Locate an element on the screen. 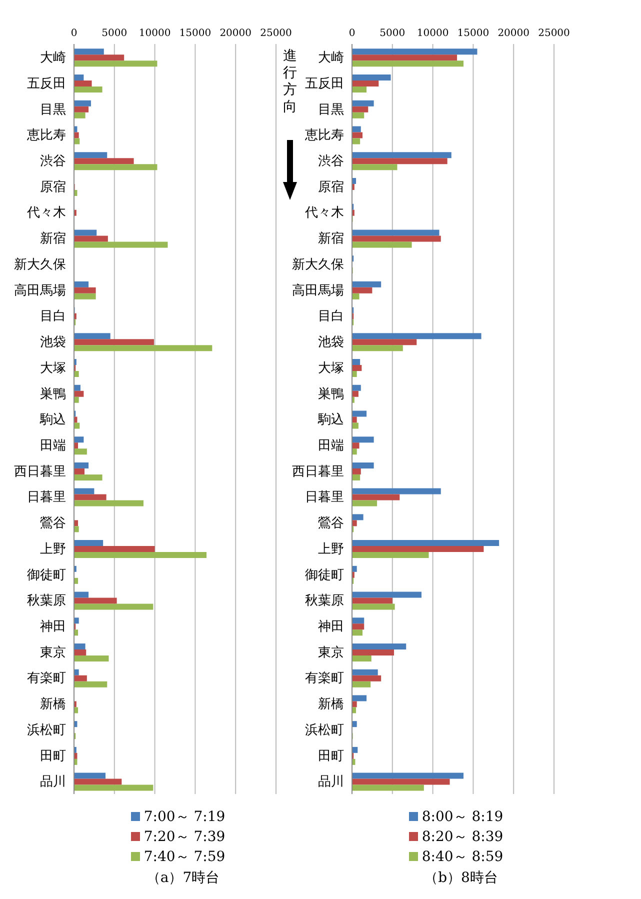 The width and height of the screenshot is (641, 899). legend-label: 8:00～ 8:19 is located at coordinates (463, 817).